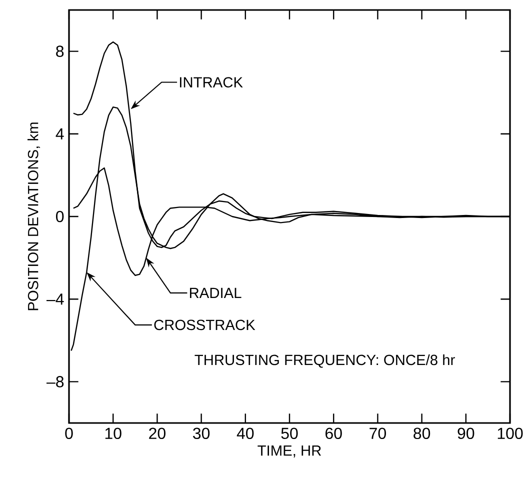 The height and width of the screenshot is (479, 532). What do you see at coordinates (334, 434) in the screenshot?
I see `x-tick-label: 60` at bounding box center [334, 434].